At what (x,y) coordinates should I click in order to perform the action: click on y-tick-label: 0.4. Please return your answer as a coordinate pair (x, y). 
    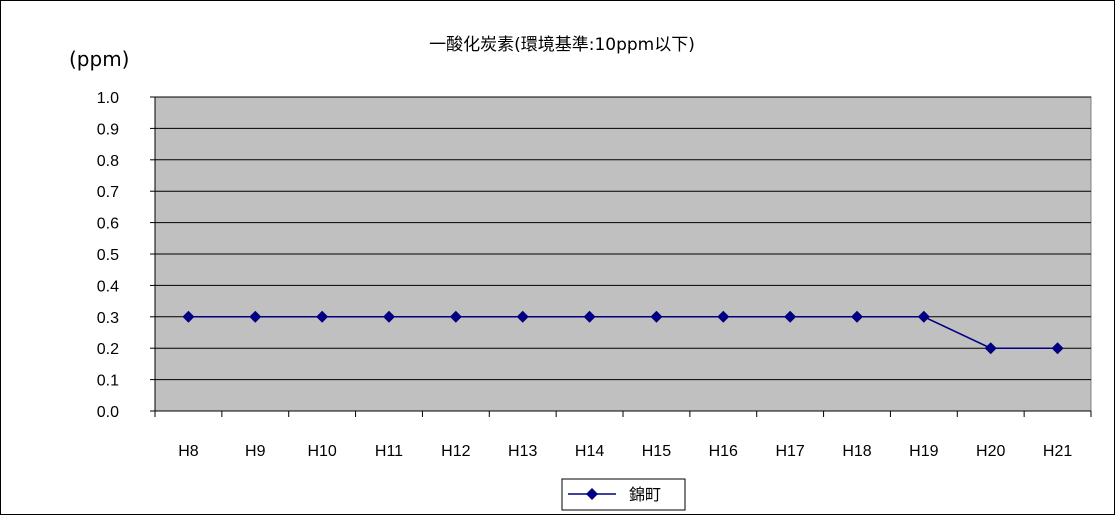
    Looking at the image, I should click on (108, 286).